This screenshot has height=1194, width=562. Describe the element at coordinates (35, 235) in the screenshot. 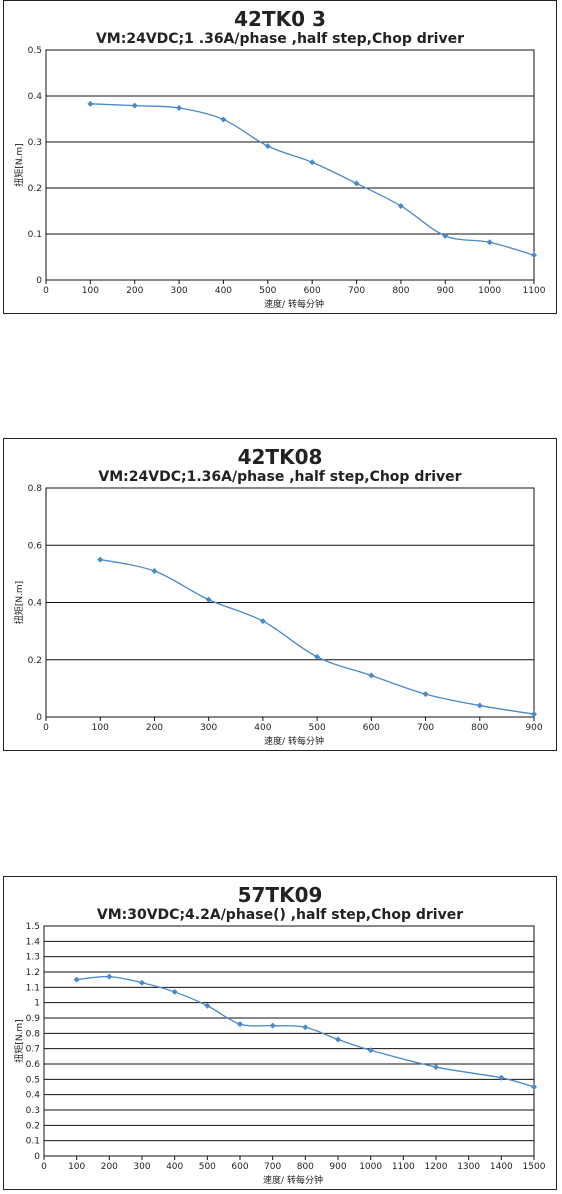

I see `y-tick-label: 0.1` at that location.